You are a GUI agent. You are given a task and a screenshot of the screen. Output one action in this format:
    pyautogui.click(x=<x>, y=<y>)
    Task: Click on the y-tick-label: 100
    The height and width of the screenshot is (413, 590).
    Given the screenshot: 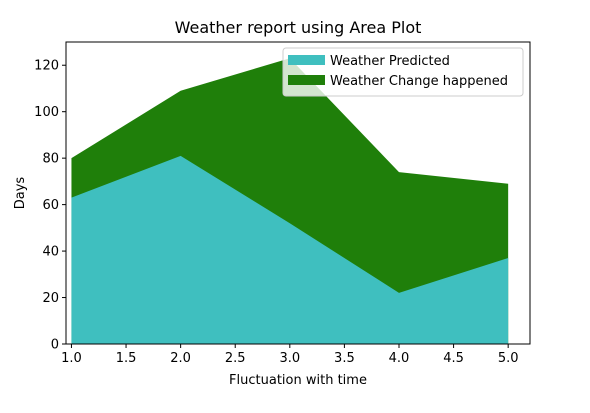 What is the action you would take?
    pyautogui.click(x=46, y=112)
    